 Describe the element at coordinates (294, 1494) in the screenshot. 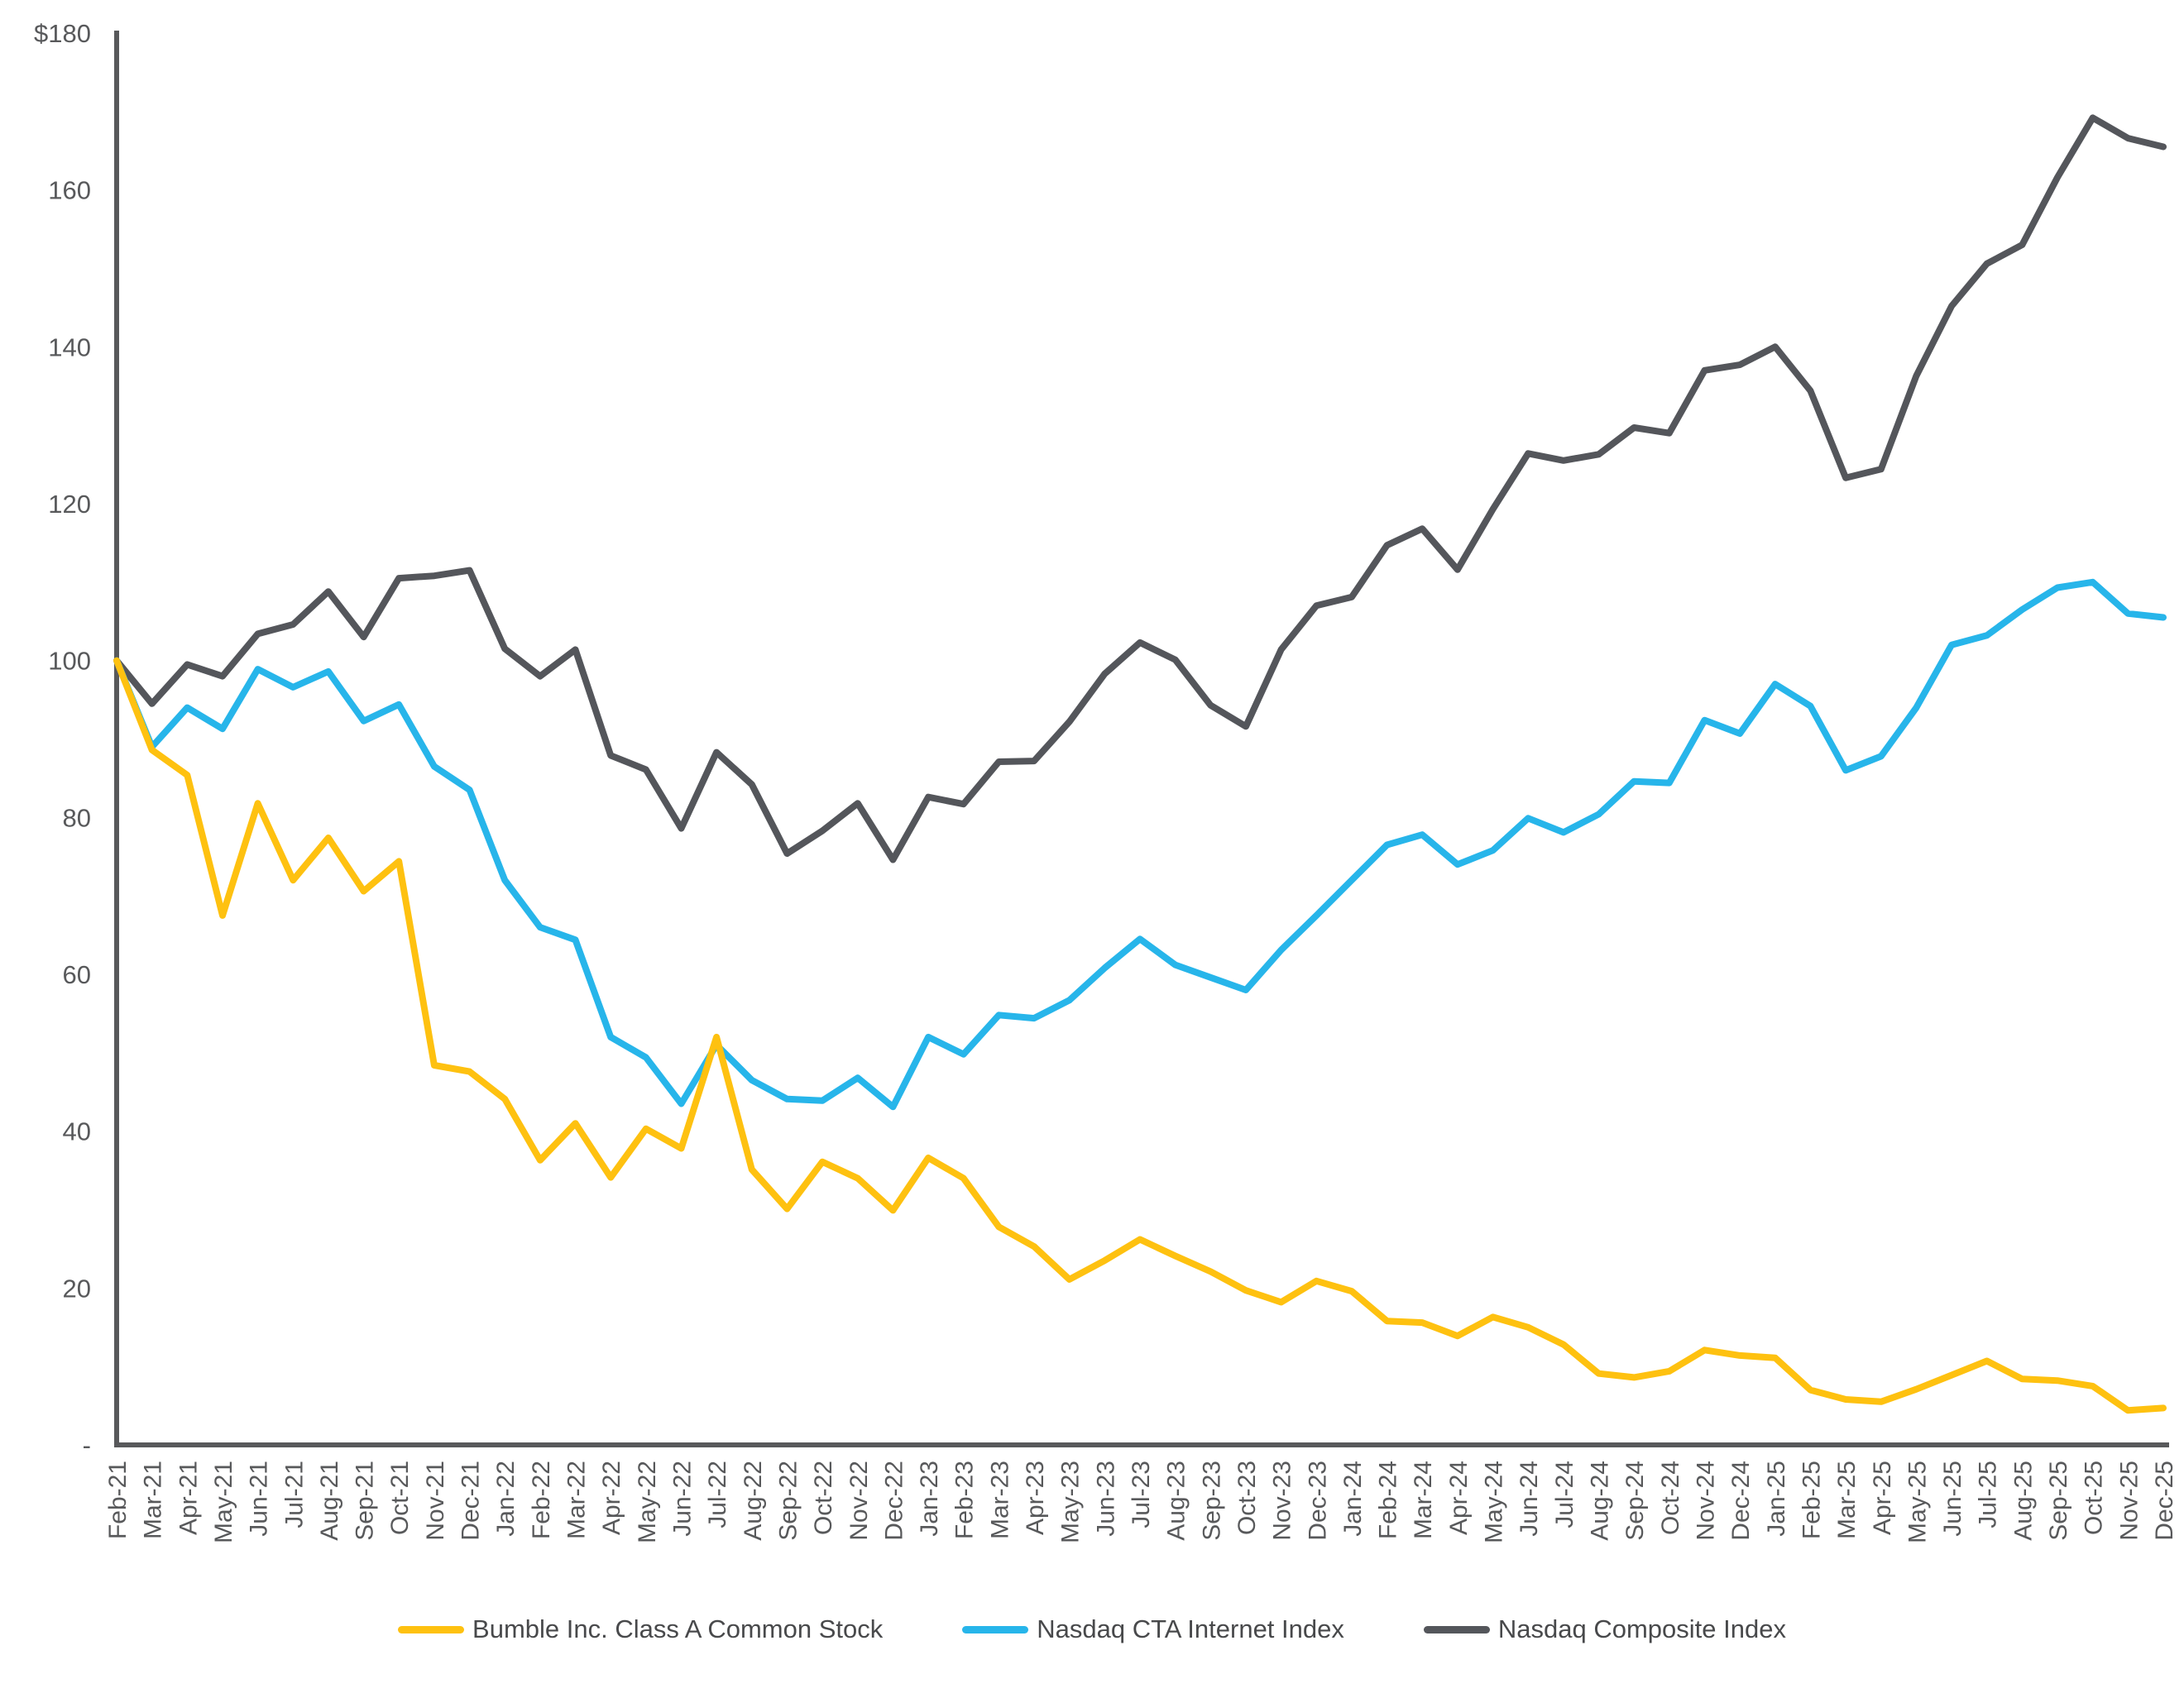

I see `x-axis-tick-label: Jul-21` at that location.